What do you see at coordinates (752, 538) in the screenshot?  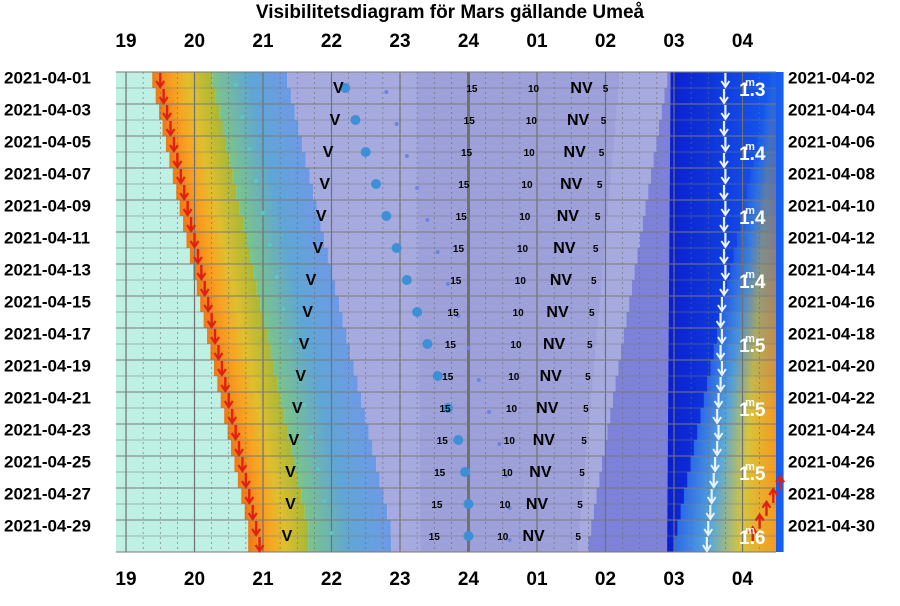 I see `magnitude-label: 1.6` at bounding box center [752, 538].